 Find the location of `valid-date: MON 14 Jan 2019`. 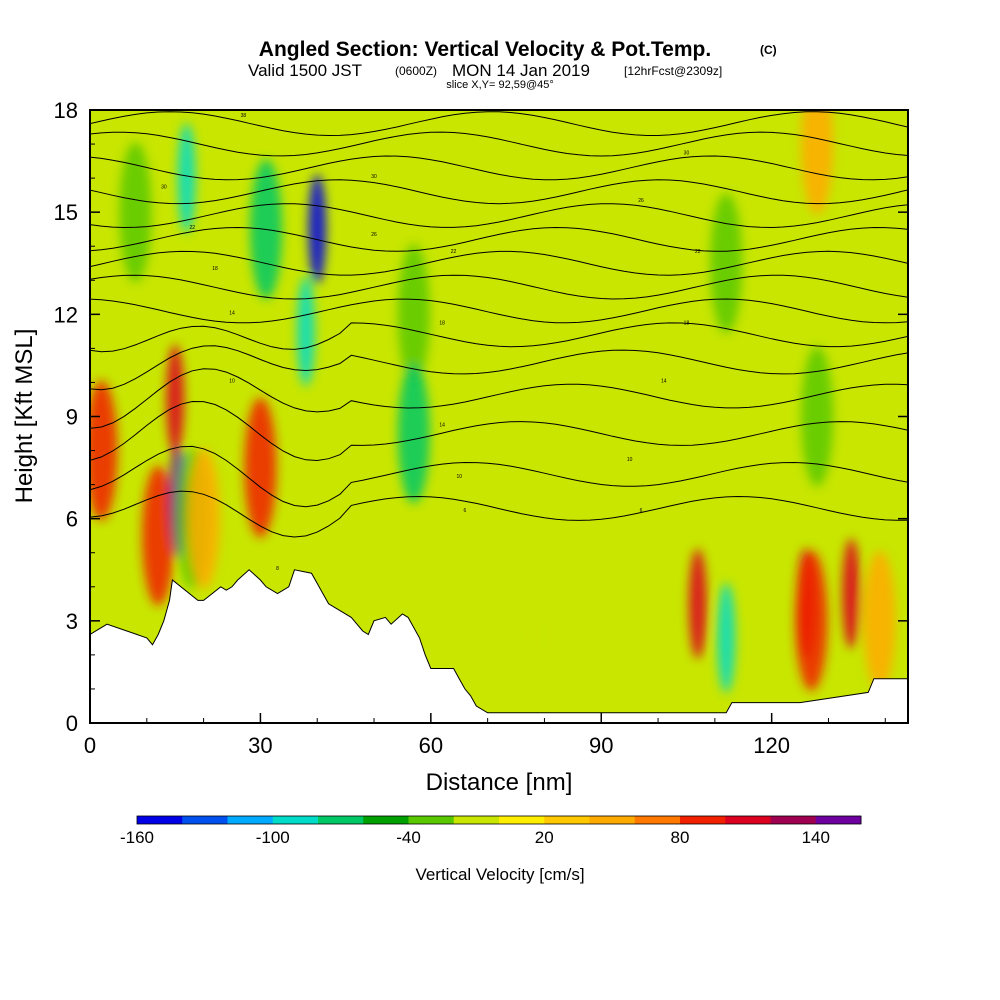

valid-date: MON 14 Jan 2019 is located at coordinates (521, 70).